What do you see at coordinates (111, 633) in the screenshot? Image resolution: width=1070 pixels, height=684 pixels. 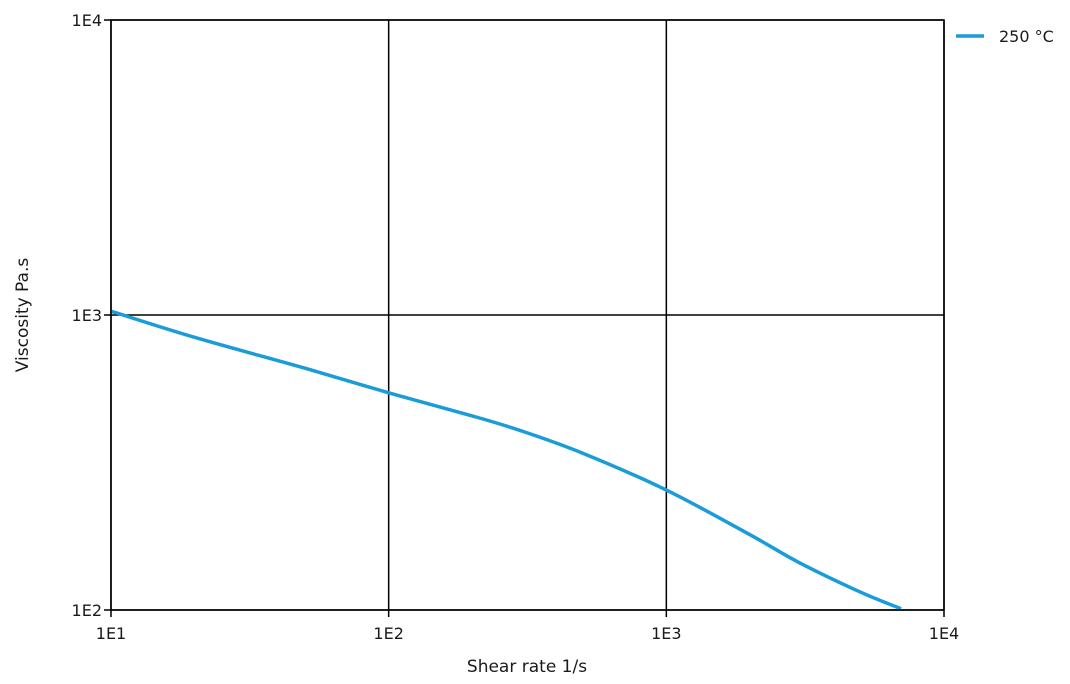 I see `x-tick-label: 1E1` at bounding box center [111, 633].